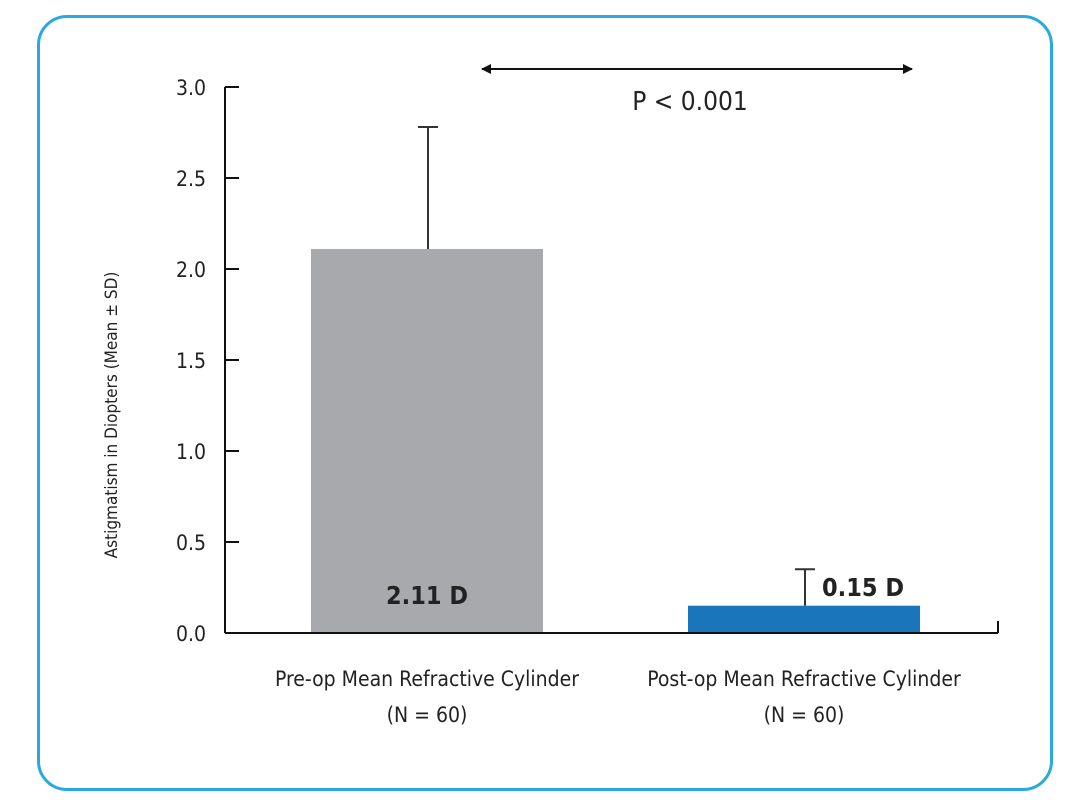 This screenshot has height=806, width=1080. What do you see at coordinates (863, 587) in the screenshot?
I see `value-label: 0.15 D` at bounding box center [863, 587].